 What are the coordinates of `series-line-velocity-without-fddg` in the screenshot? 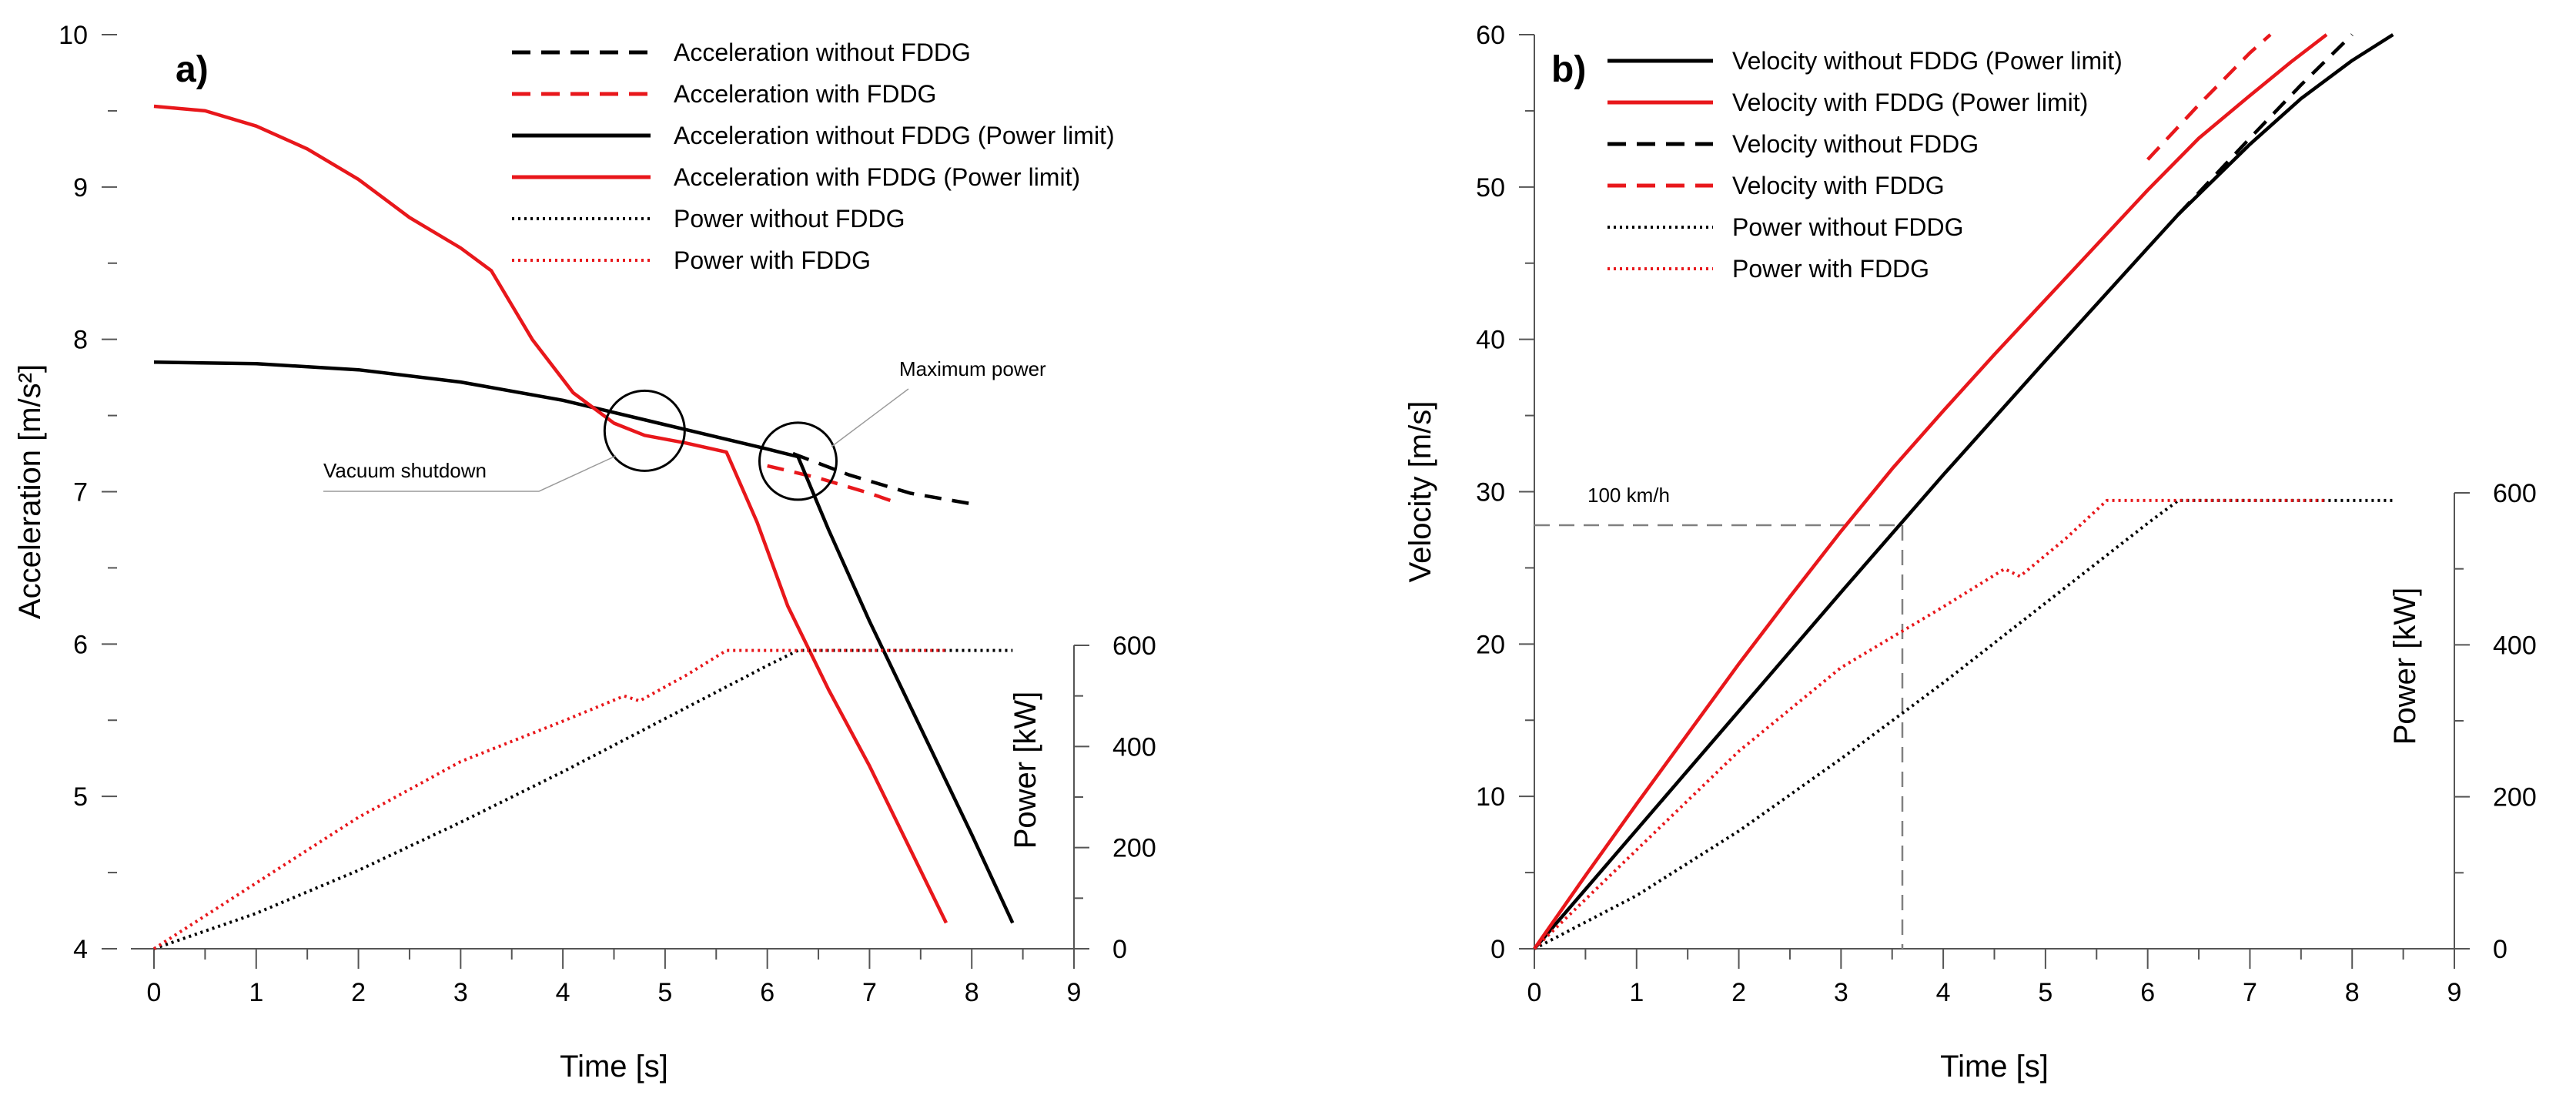 It's located at (2265, 125).